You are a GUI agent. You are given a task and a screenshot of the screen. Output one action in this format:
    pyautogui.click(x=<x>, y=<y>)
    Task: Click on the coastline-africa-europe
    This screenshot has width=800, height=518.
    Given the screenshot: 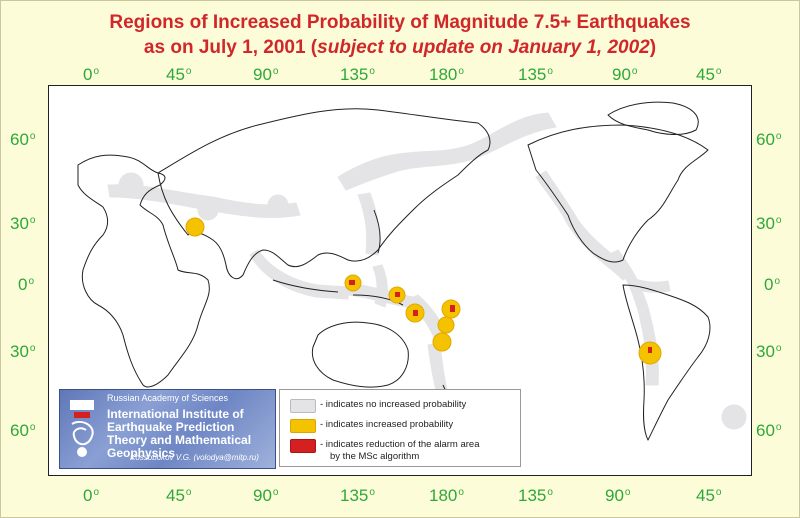 What is the action you would take?
    pyautogui.click(x=143, y=271)
    